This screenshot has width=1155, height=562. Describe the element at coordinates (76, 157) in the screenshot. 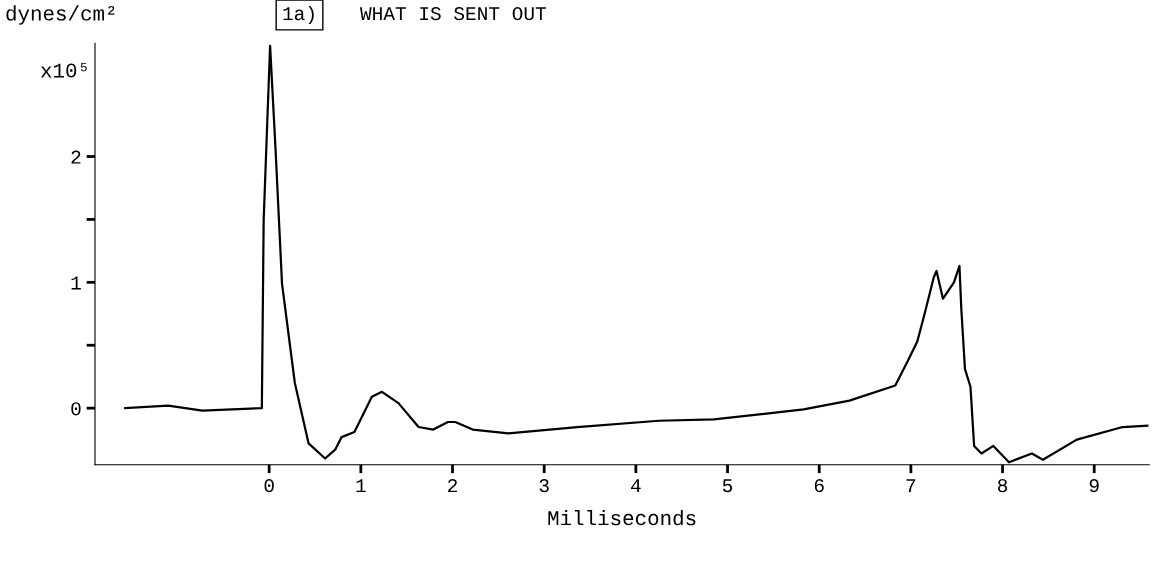

I see `y-tick-label: 2` at that location.